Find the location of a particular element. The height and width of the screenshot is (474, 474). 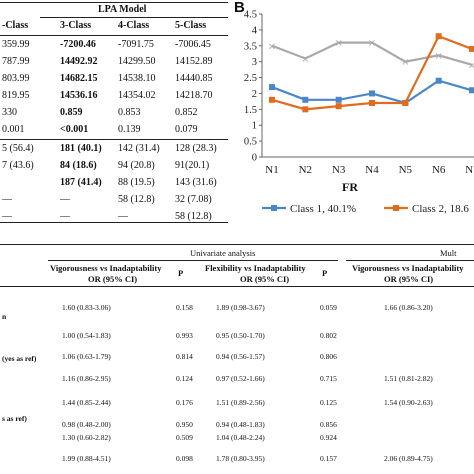

lpa-cell: 143 (31.6) is located at coordinates (196, 182).